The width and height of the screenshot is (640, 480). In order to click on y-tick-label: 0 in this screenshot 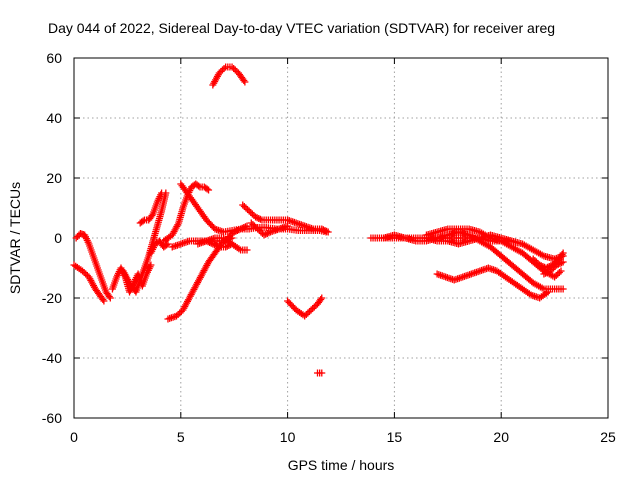, I will do `click(58, 238)`.